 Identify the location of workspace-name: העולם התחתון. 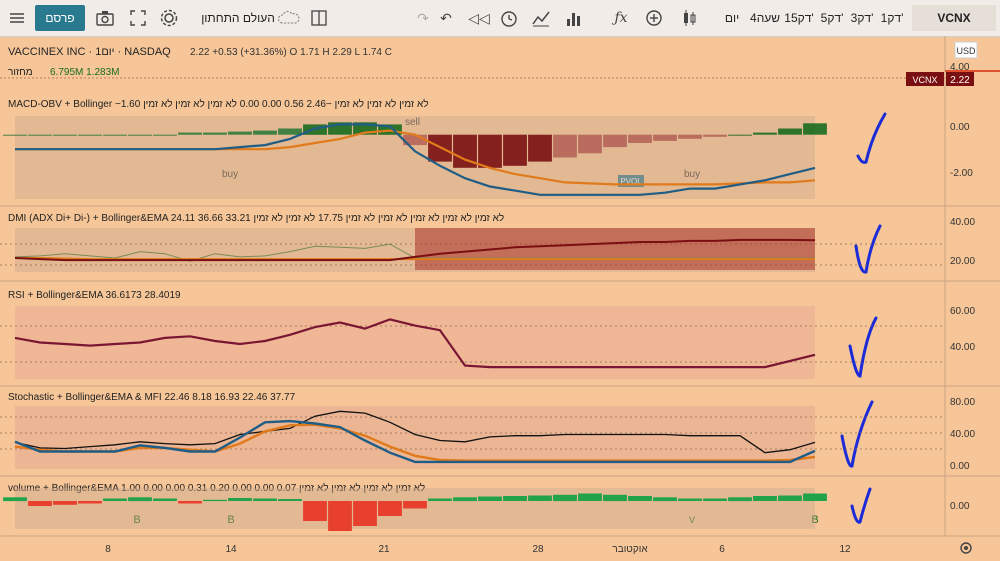
(238, 18).